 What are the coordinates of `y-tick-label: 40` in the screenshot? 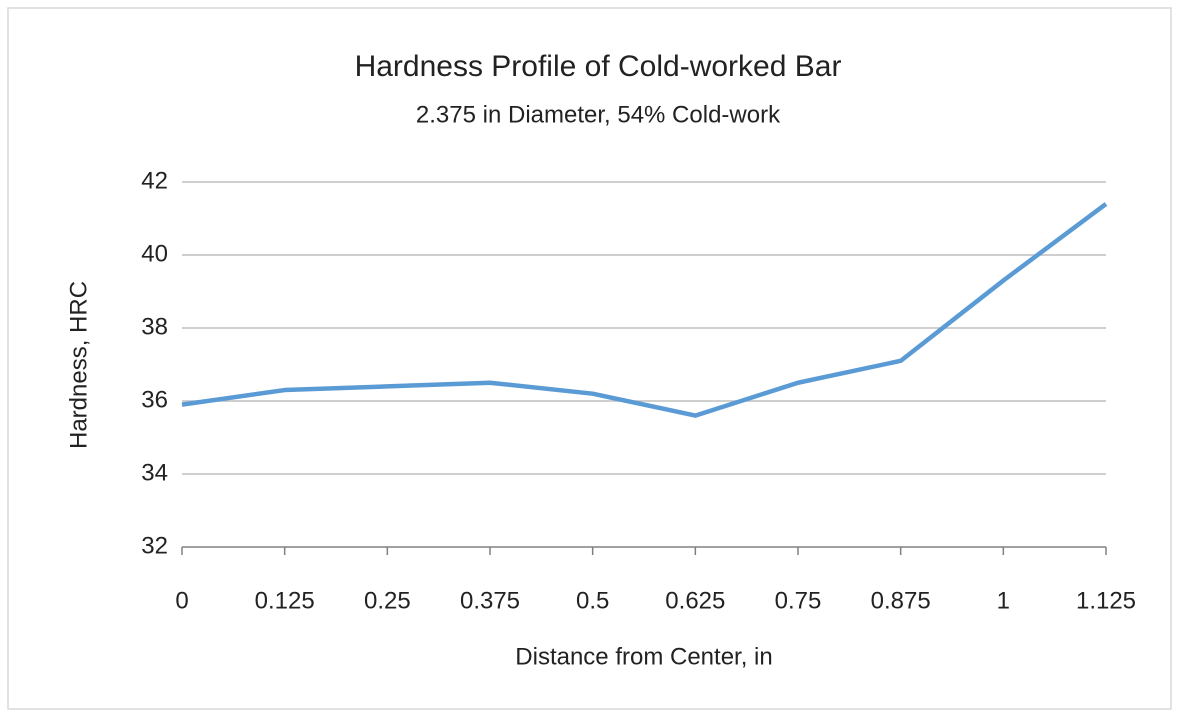 It's located at (154, 253).